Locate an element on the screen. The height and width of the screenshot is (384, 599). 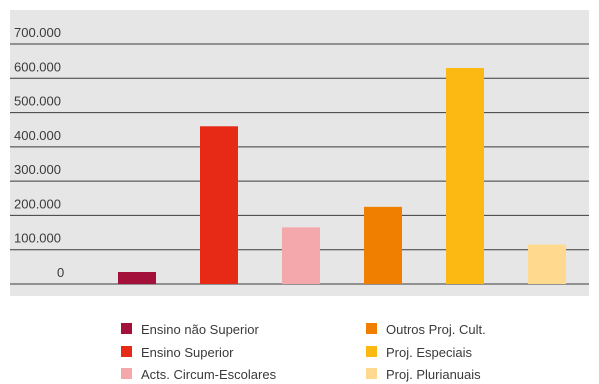
y-tick-label: 300.000 is located at coordinates (37, 169).